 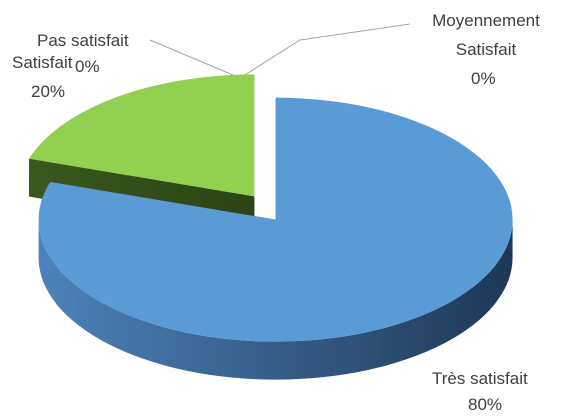 What do you see at coordinates (485, 404) in the screenshot?
I see `value-label: 80%` at bounding box center [485, 404].